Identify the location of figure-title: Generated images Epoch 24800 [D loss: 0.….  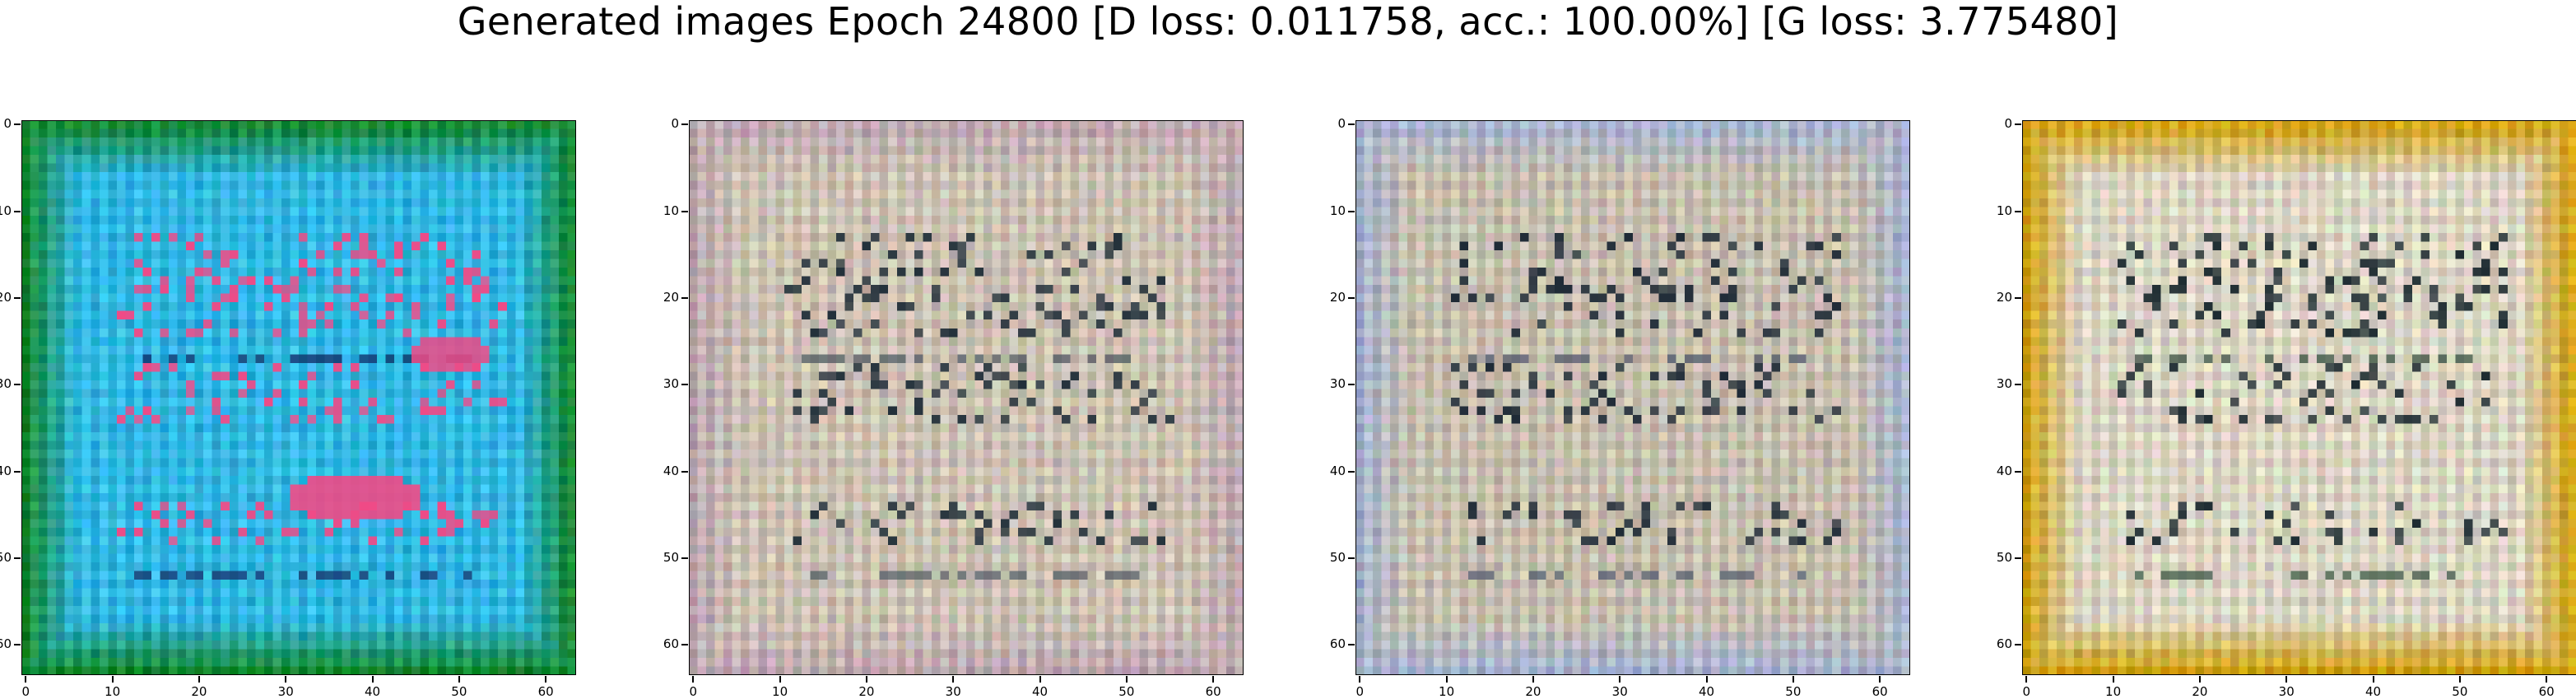
(1288, 21).